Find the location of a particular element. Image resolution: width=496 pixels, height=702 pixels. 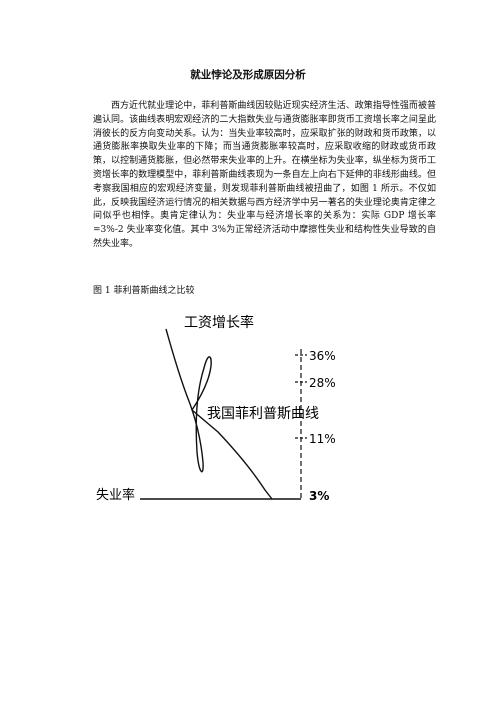

figure-caption: 图 1 菲利普斯曲线之比较 is located at coordinates (144, 291).